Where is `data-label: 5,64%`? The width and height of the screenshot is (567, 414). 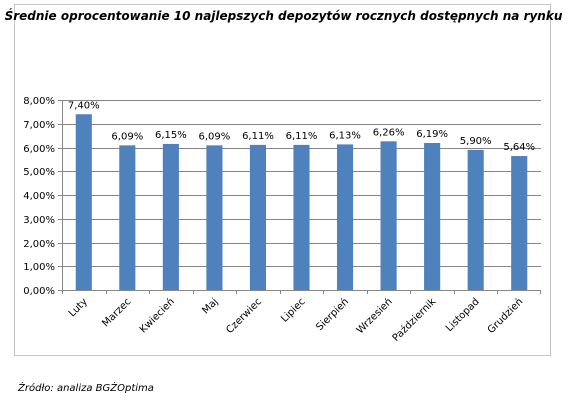
data-label: 5,64% is located at coordinates (519, 147).